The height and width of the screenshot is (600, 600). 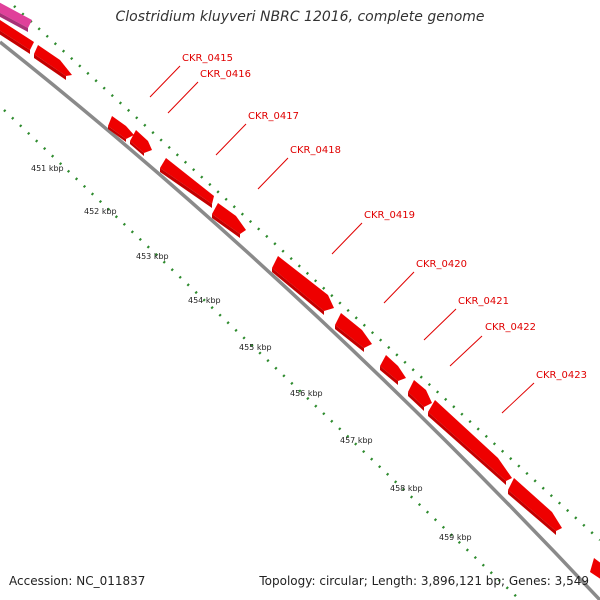 I want to click on gene-label: CKR_0415, so click(x=207, y=58).